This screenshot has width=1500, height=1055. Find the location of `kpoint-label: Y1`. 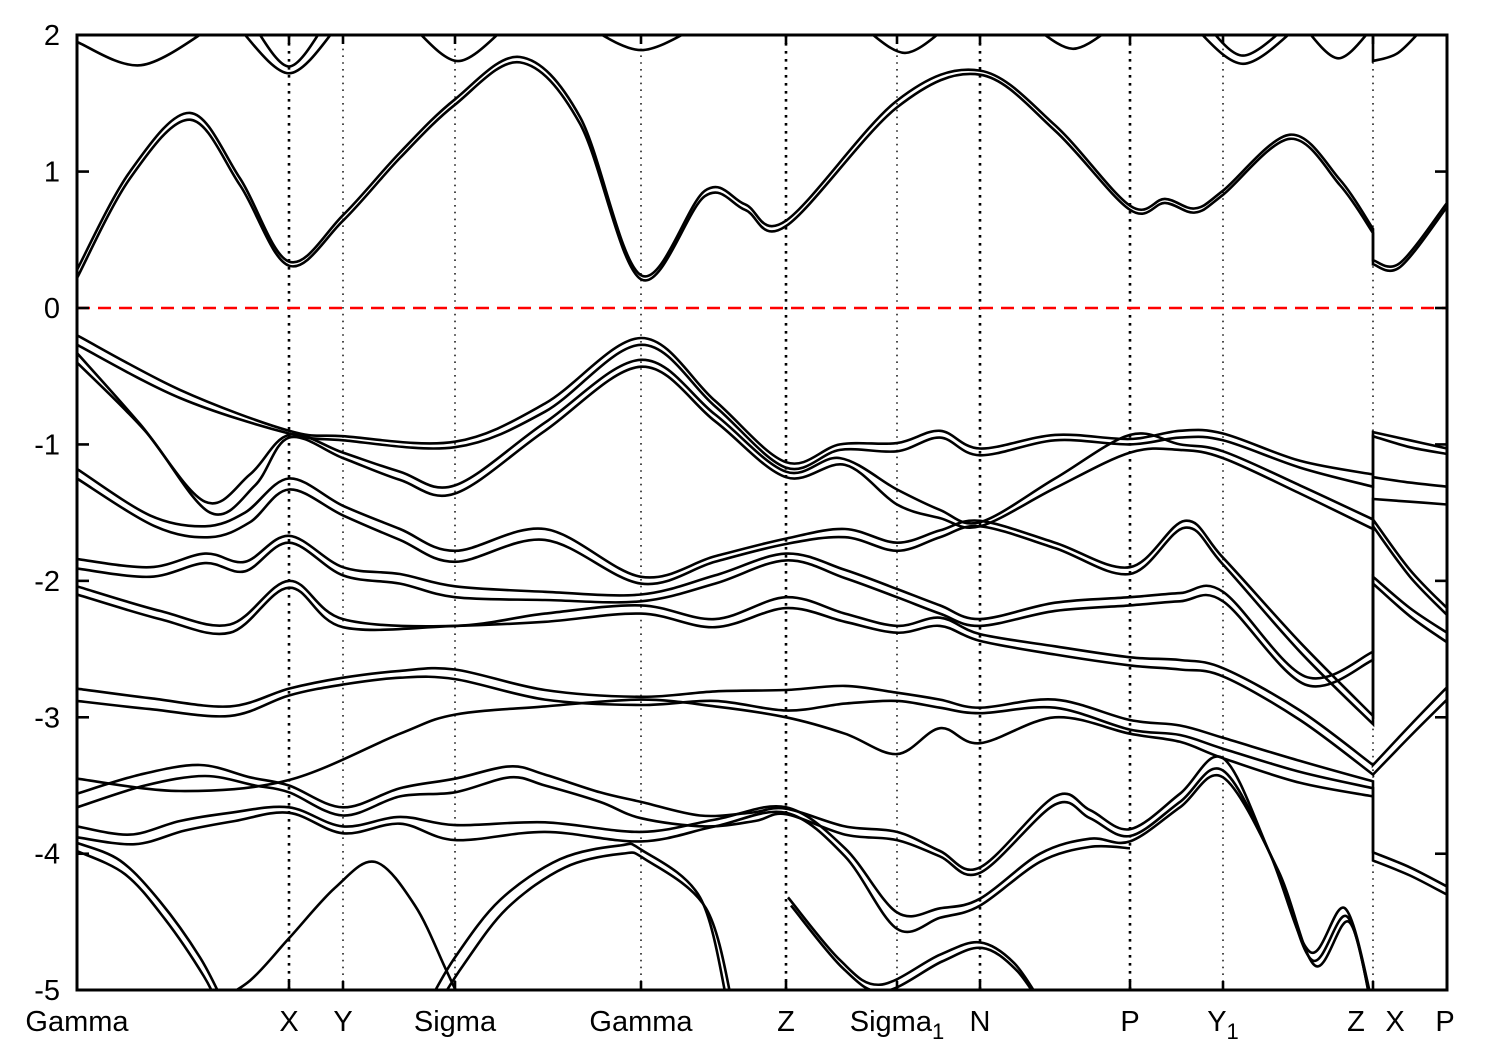

kpoint-label: Y1 is located at coordinates (1223, 1025).